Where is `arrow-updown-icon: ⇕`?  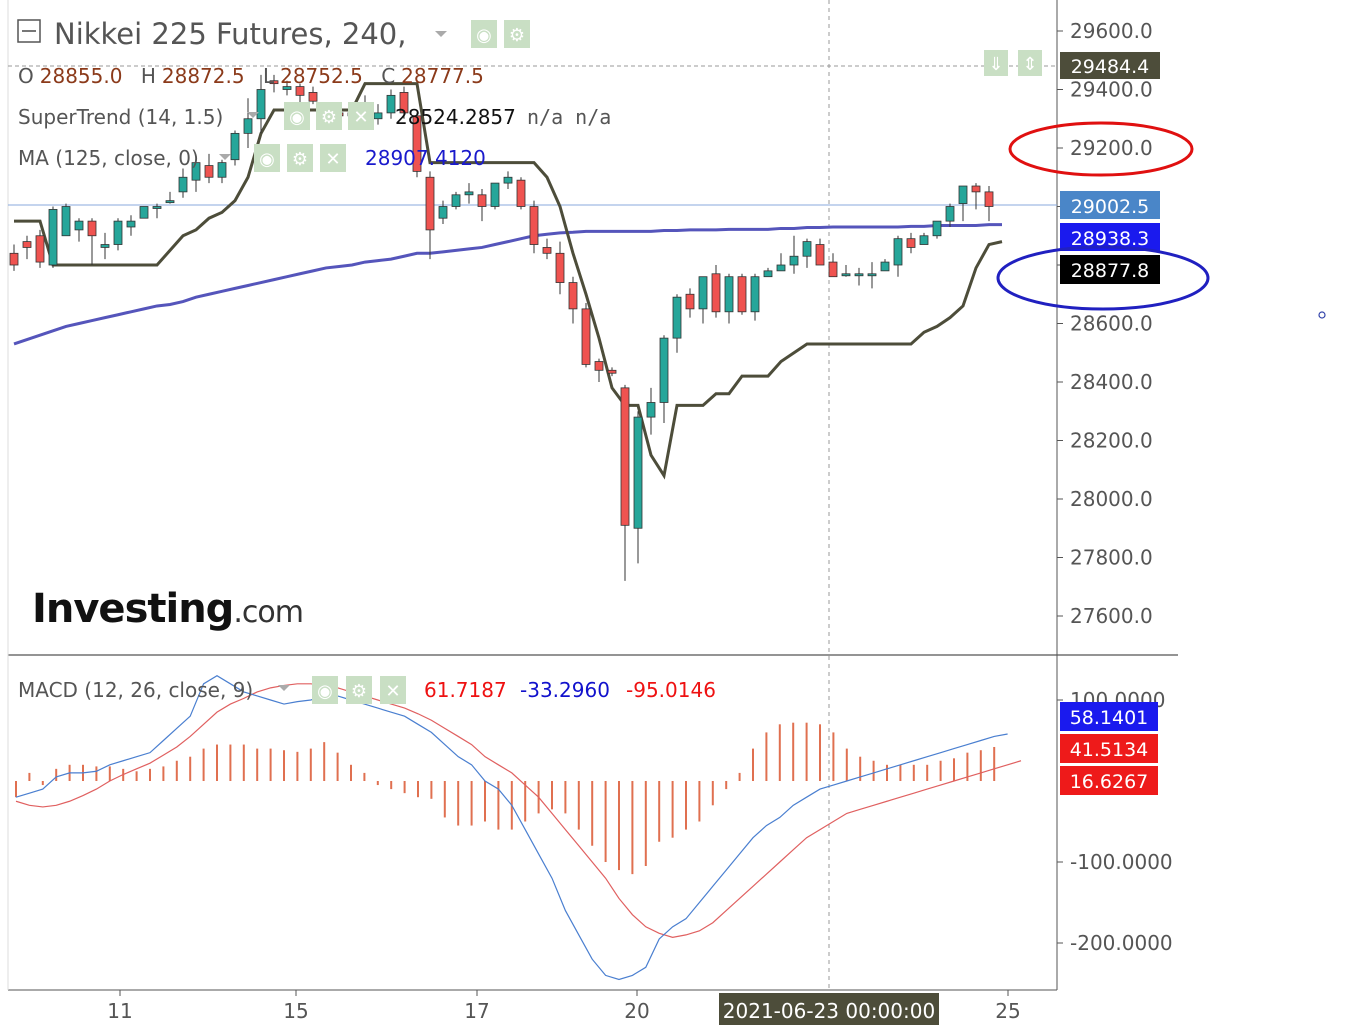 arrow-updown-icon: ⇕ is located at coordinates (1029, 64).